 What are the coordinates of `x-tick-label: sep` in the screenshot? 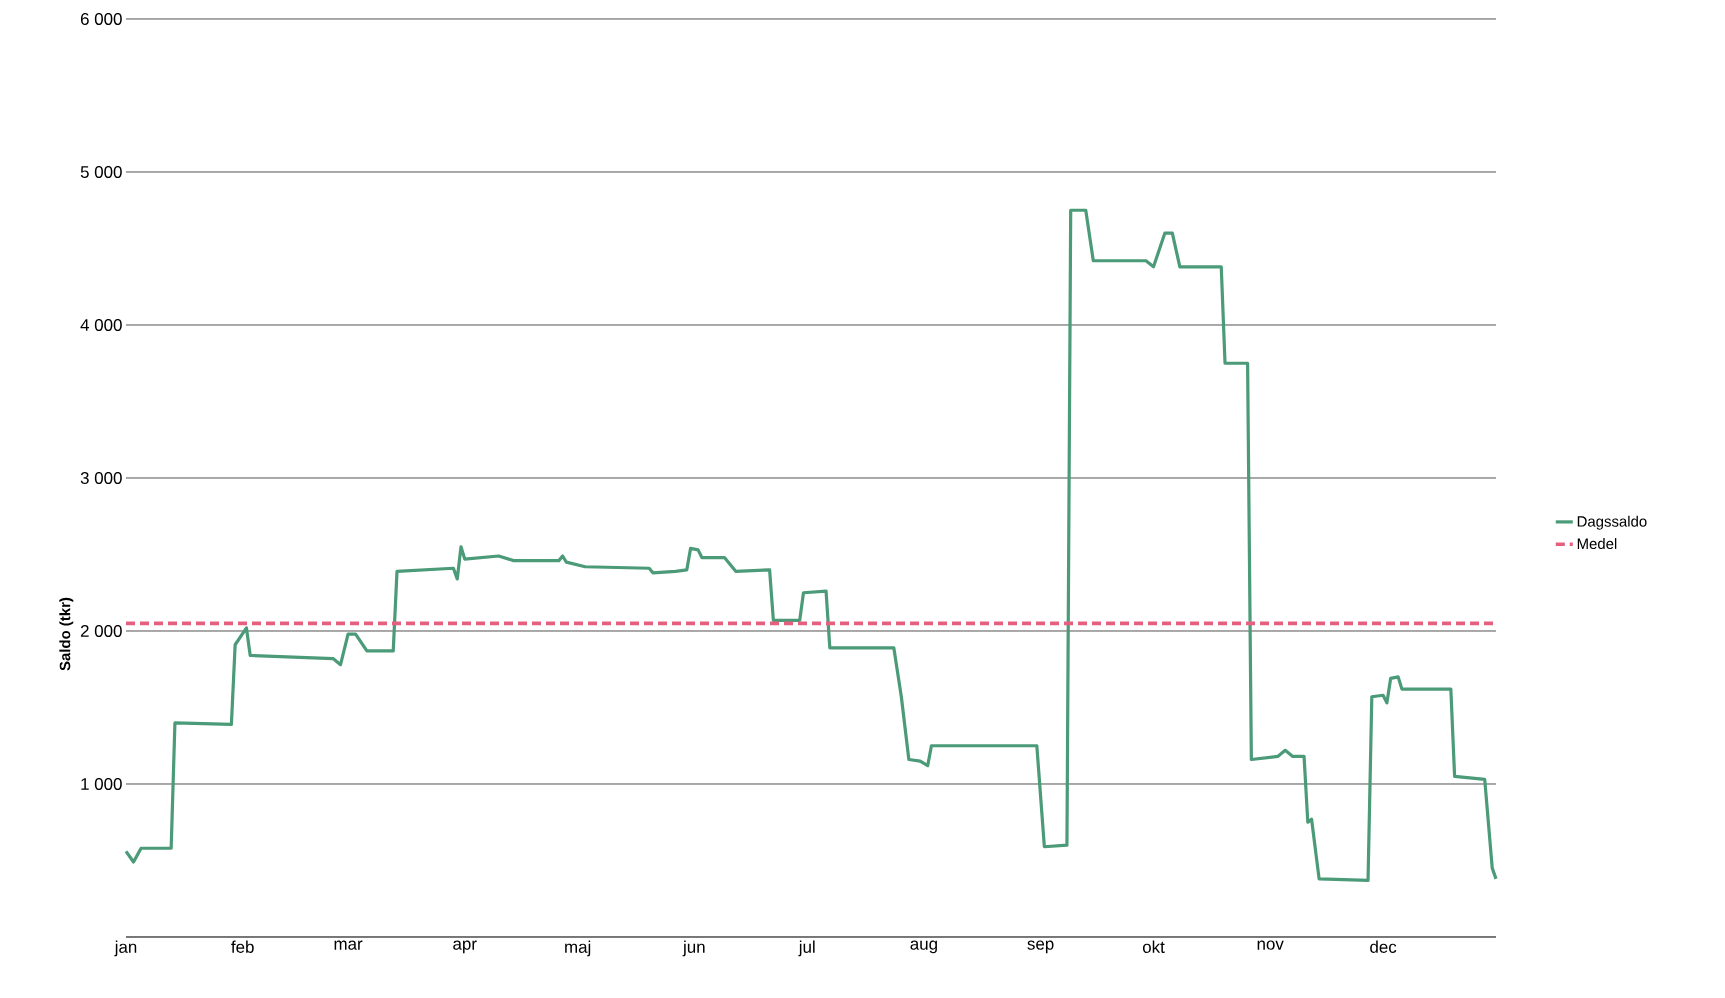 It's located at (1040, 947).